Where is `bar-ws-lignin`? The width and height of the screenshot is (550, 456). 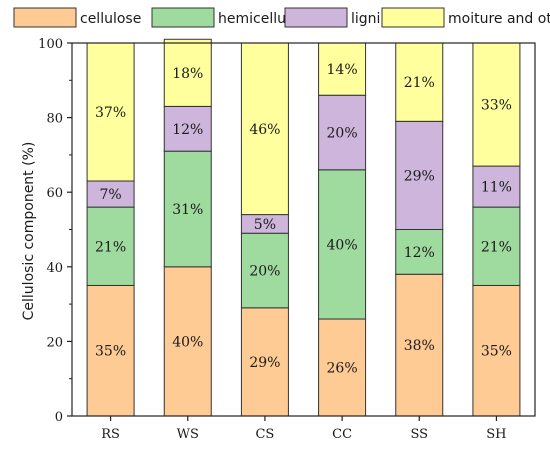 bar-ws-lignin is located at coordinates (187, 128).